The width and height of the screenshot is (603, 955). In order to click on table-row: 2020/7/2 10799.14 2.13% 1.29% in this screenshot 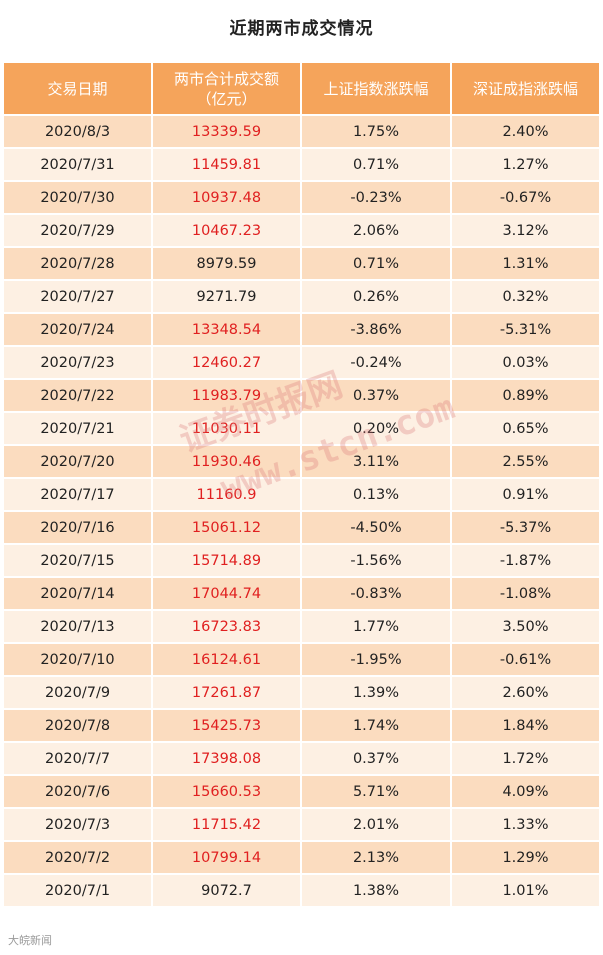, I will do `click(301, 858)`.